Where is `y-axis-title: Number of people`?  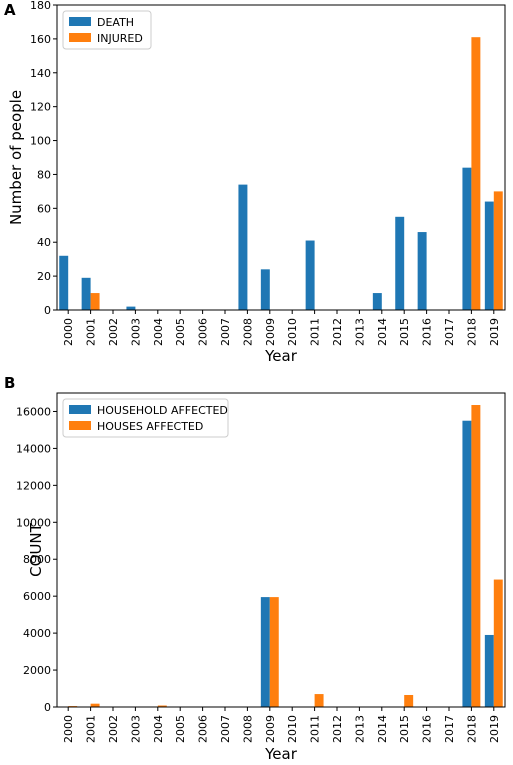
y-axis-title: Number of people is located at coordinates (16, 157).